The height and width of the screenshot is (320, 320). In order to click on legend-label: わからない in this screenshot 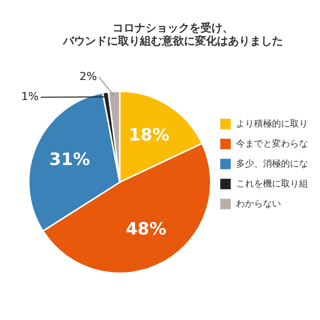, I will do `click(258, 204)`.